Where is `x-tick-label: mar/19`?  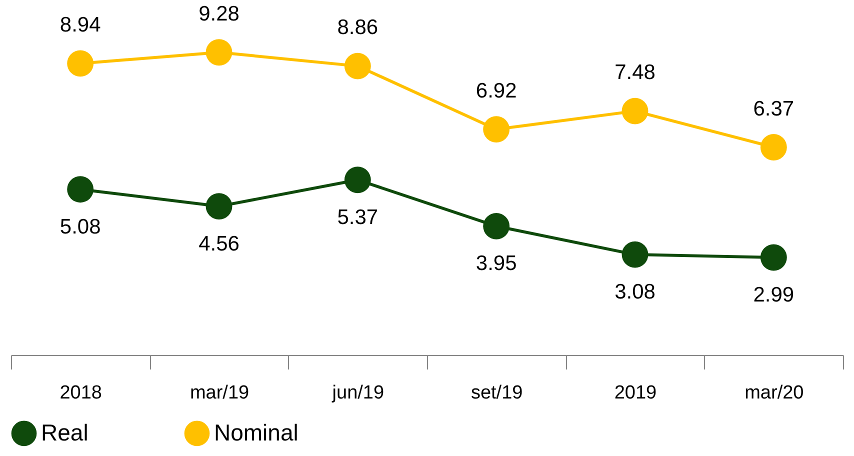 x-tick-label: mar/19 is located at coordinates (220, 393).